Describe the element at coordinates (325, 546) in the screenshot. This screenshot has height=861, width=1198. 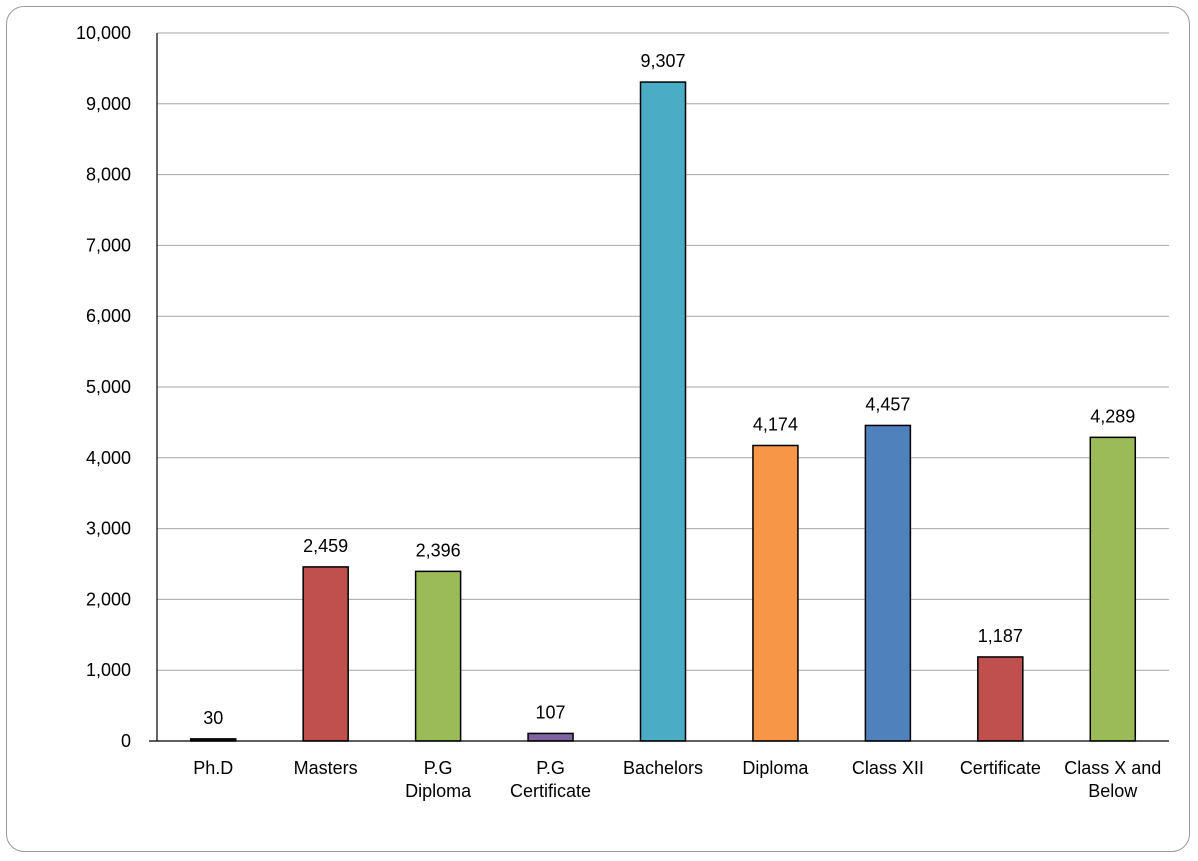
I see `data-label: 2,459` at that location.